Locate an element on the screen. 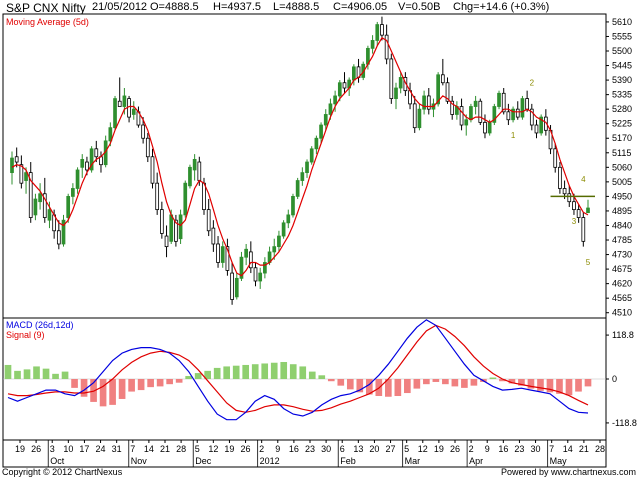  x-day-label: 21 is located at coordinates (584, 449).